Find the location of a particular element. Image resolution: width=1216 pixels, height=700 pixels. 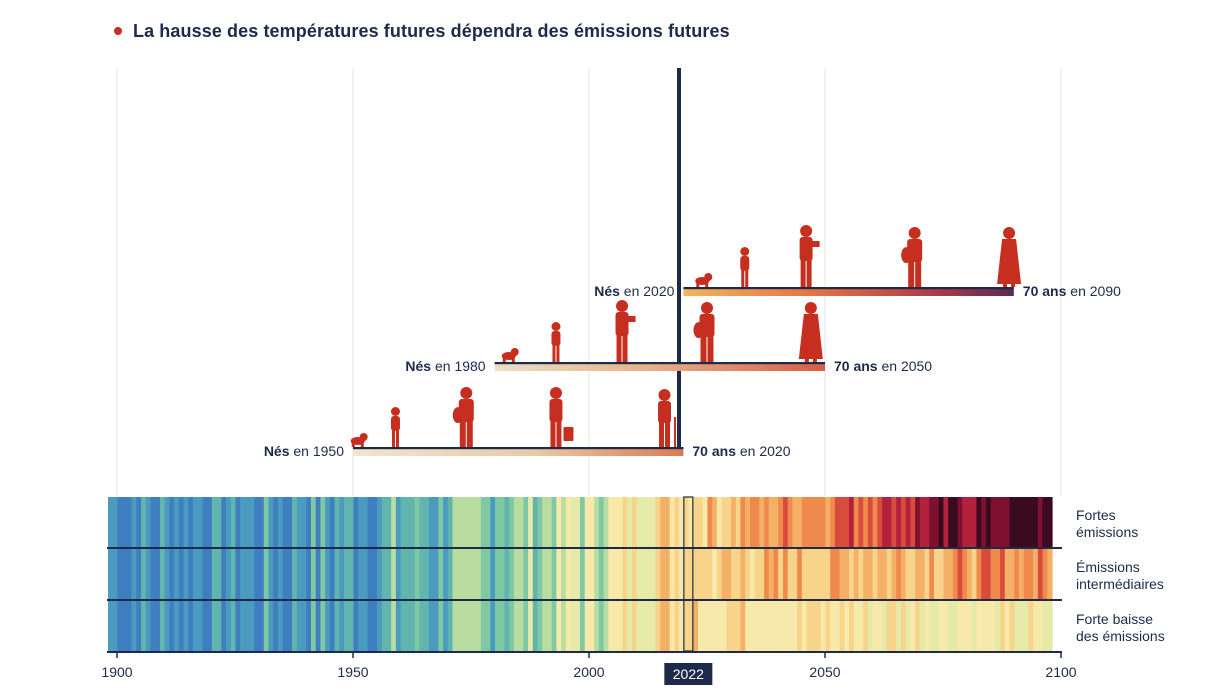

age70-label-2090: 70 ans en 2090 is located at coordinates (1072, 291).